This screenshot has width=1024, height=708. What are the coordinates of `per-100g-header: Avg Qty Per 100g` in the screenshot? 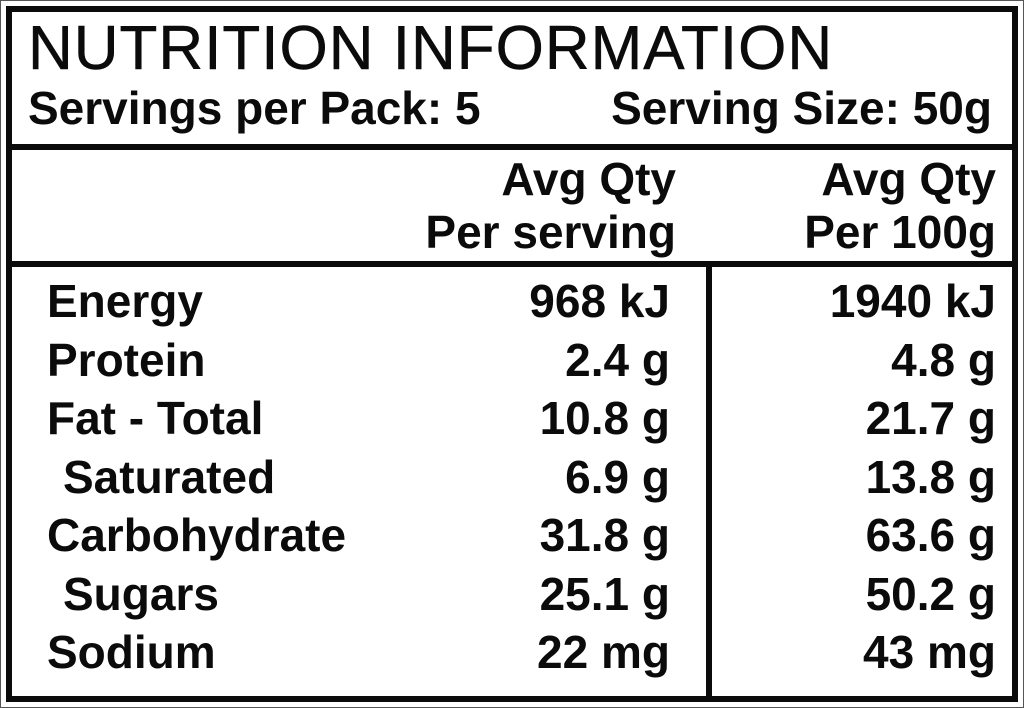 It's located at (862, 207).